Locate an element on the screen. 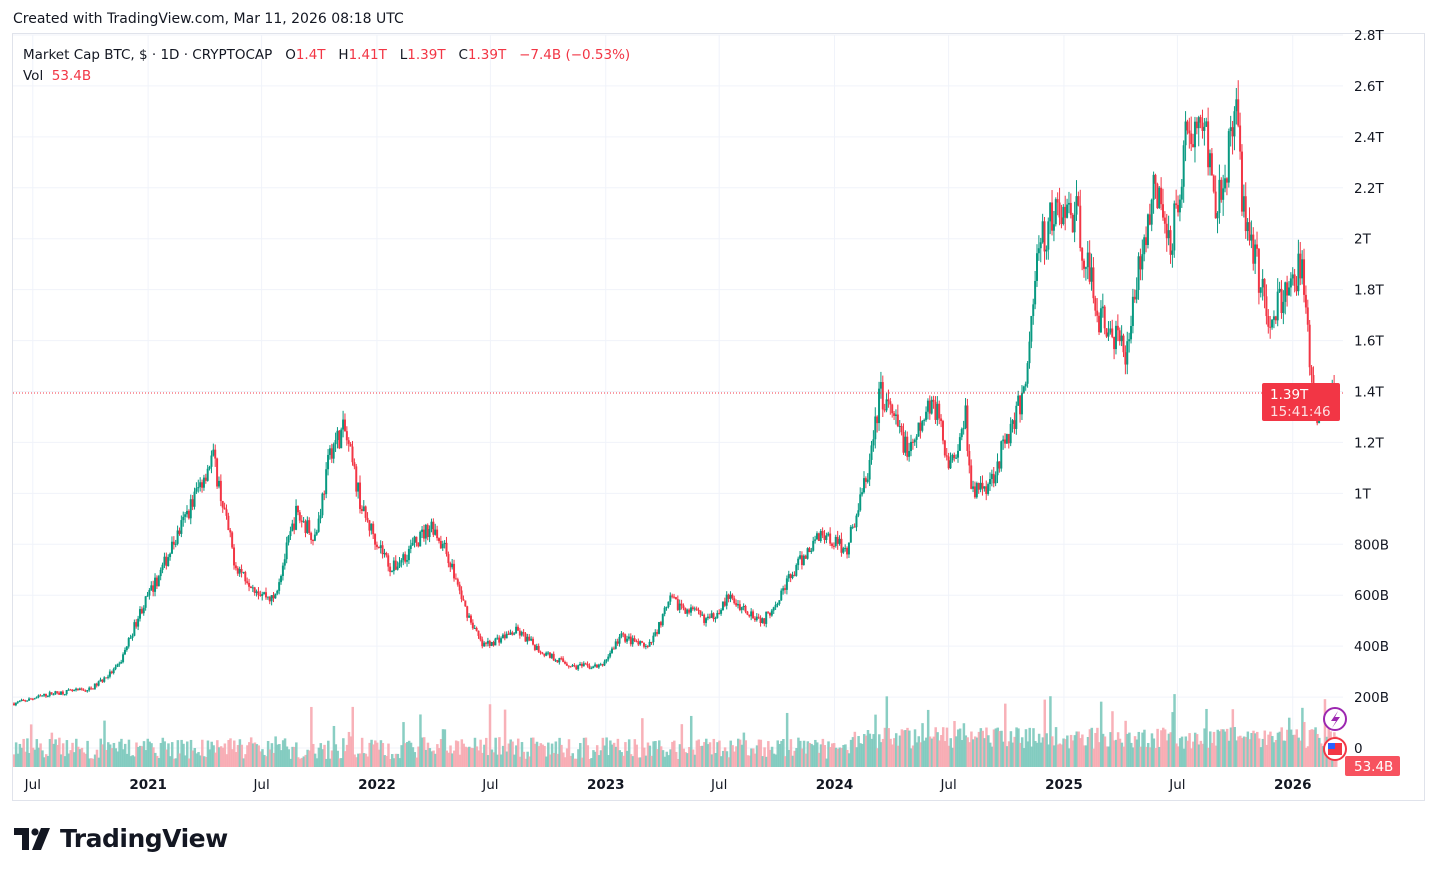 The height and width of the screenshot is (877, 1438). price-tick-label: 2.8T is located at coordinates (1369, 36).